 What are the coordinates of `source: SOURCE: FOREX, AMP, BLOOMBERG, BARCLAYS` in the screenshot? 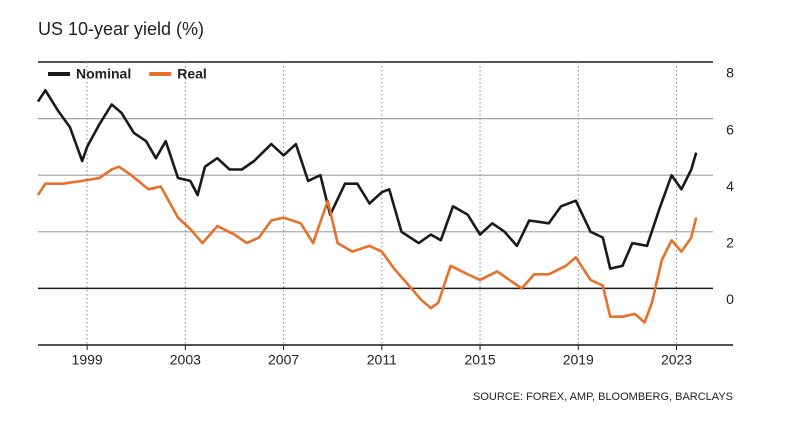 It's located at (603, 397).